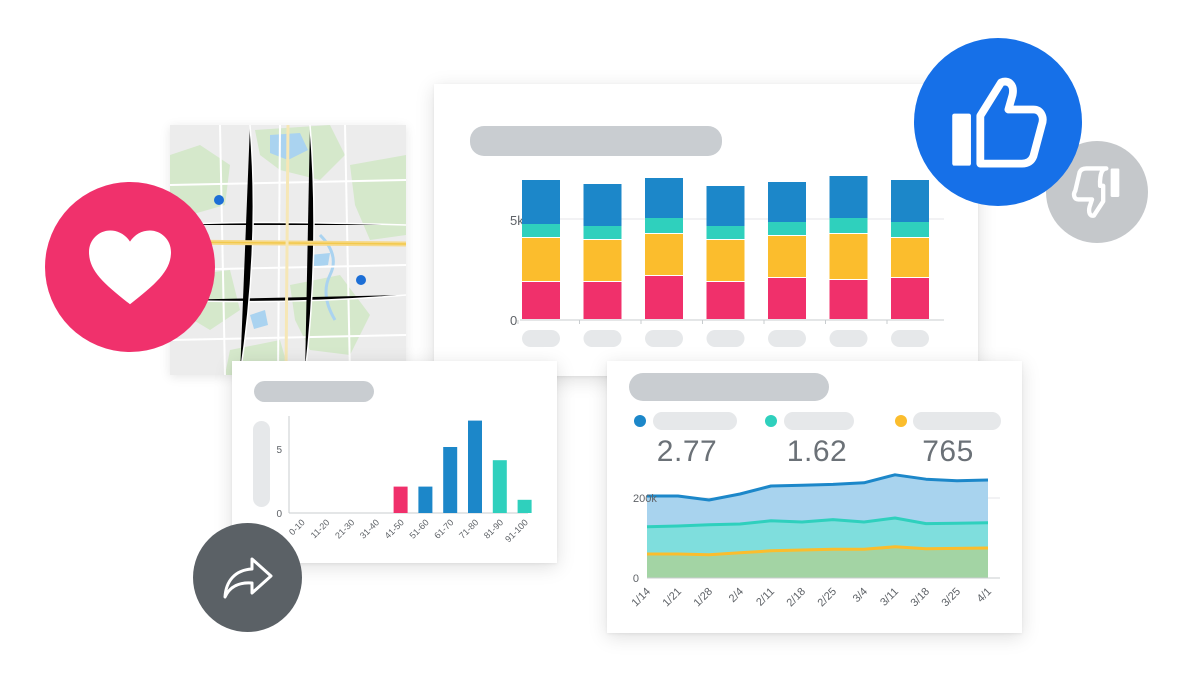  Describe the element at coordinates (641, 598) in the screenshot. I see `x-tick-label: 1/14` at that location.